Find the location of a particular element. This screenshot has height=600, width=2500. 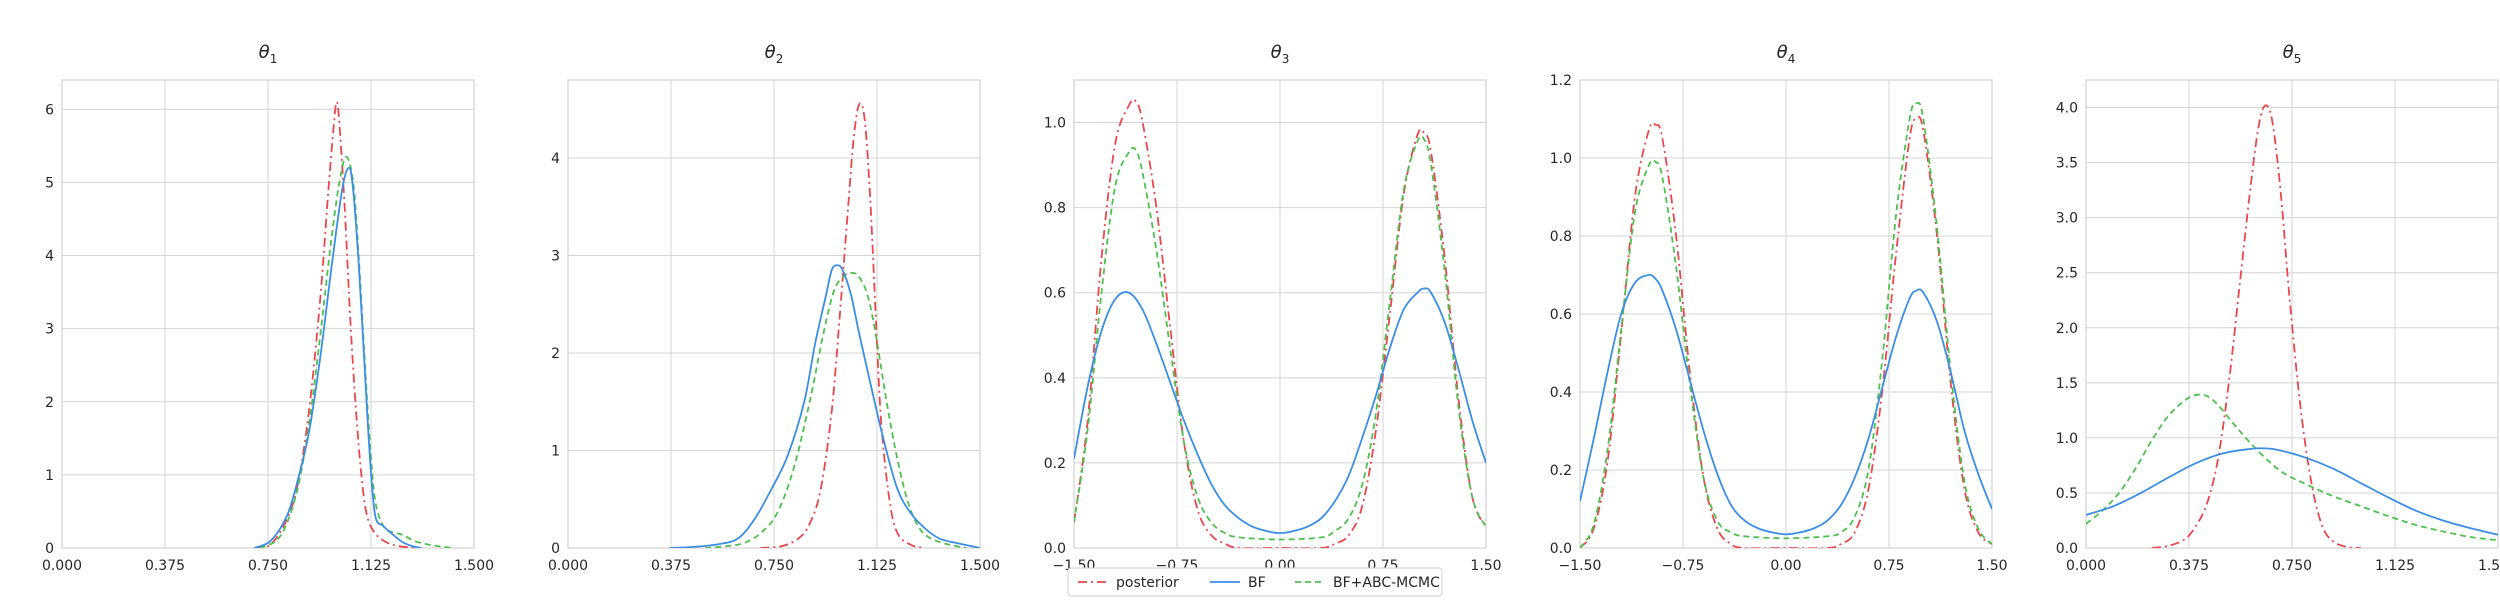

x-tick-label: −1.50 is located at coordinates (1580, 566).